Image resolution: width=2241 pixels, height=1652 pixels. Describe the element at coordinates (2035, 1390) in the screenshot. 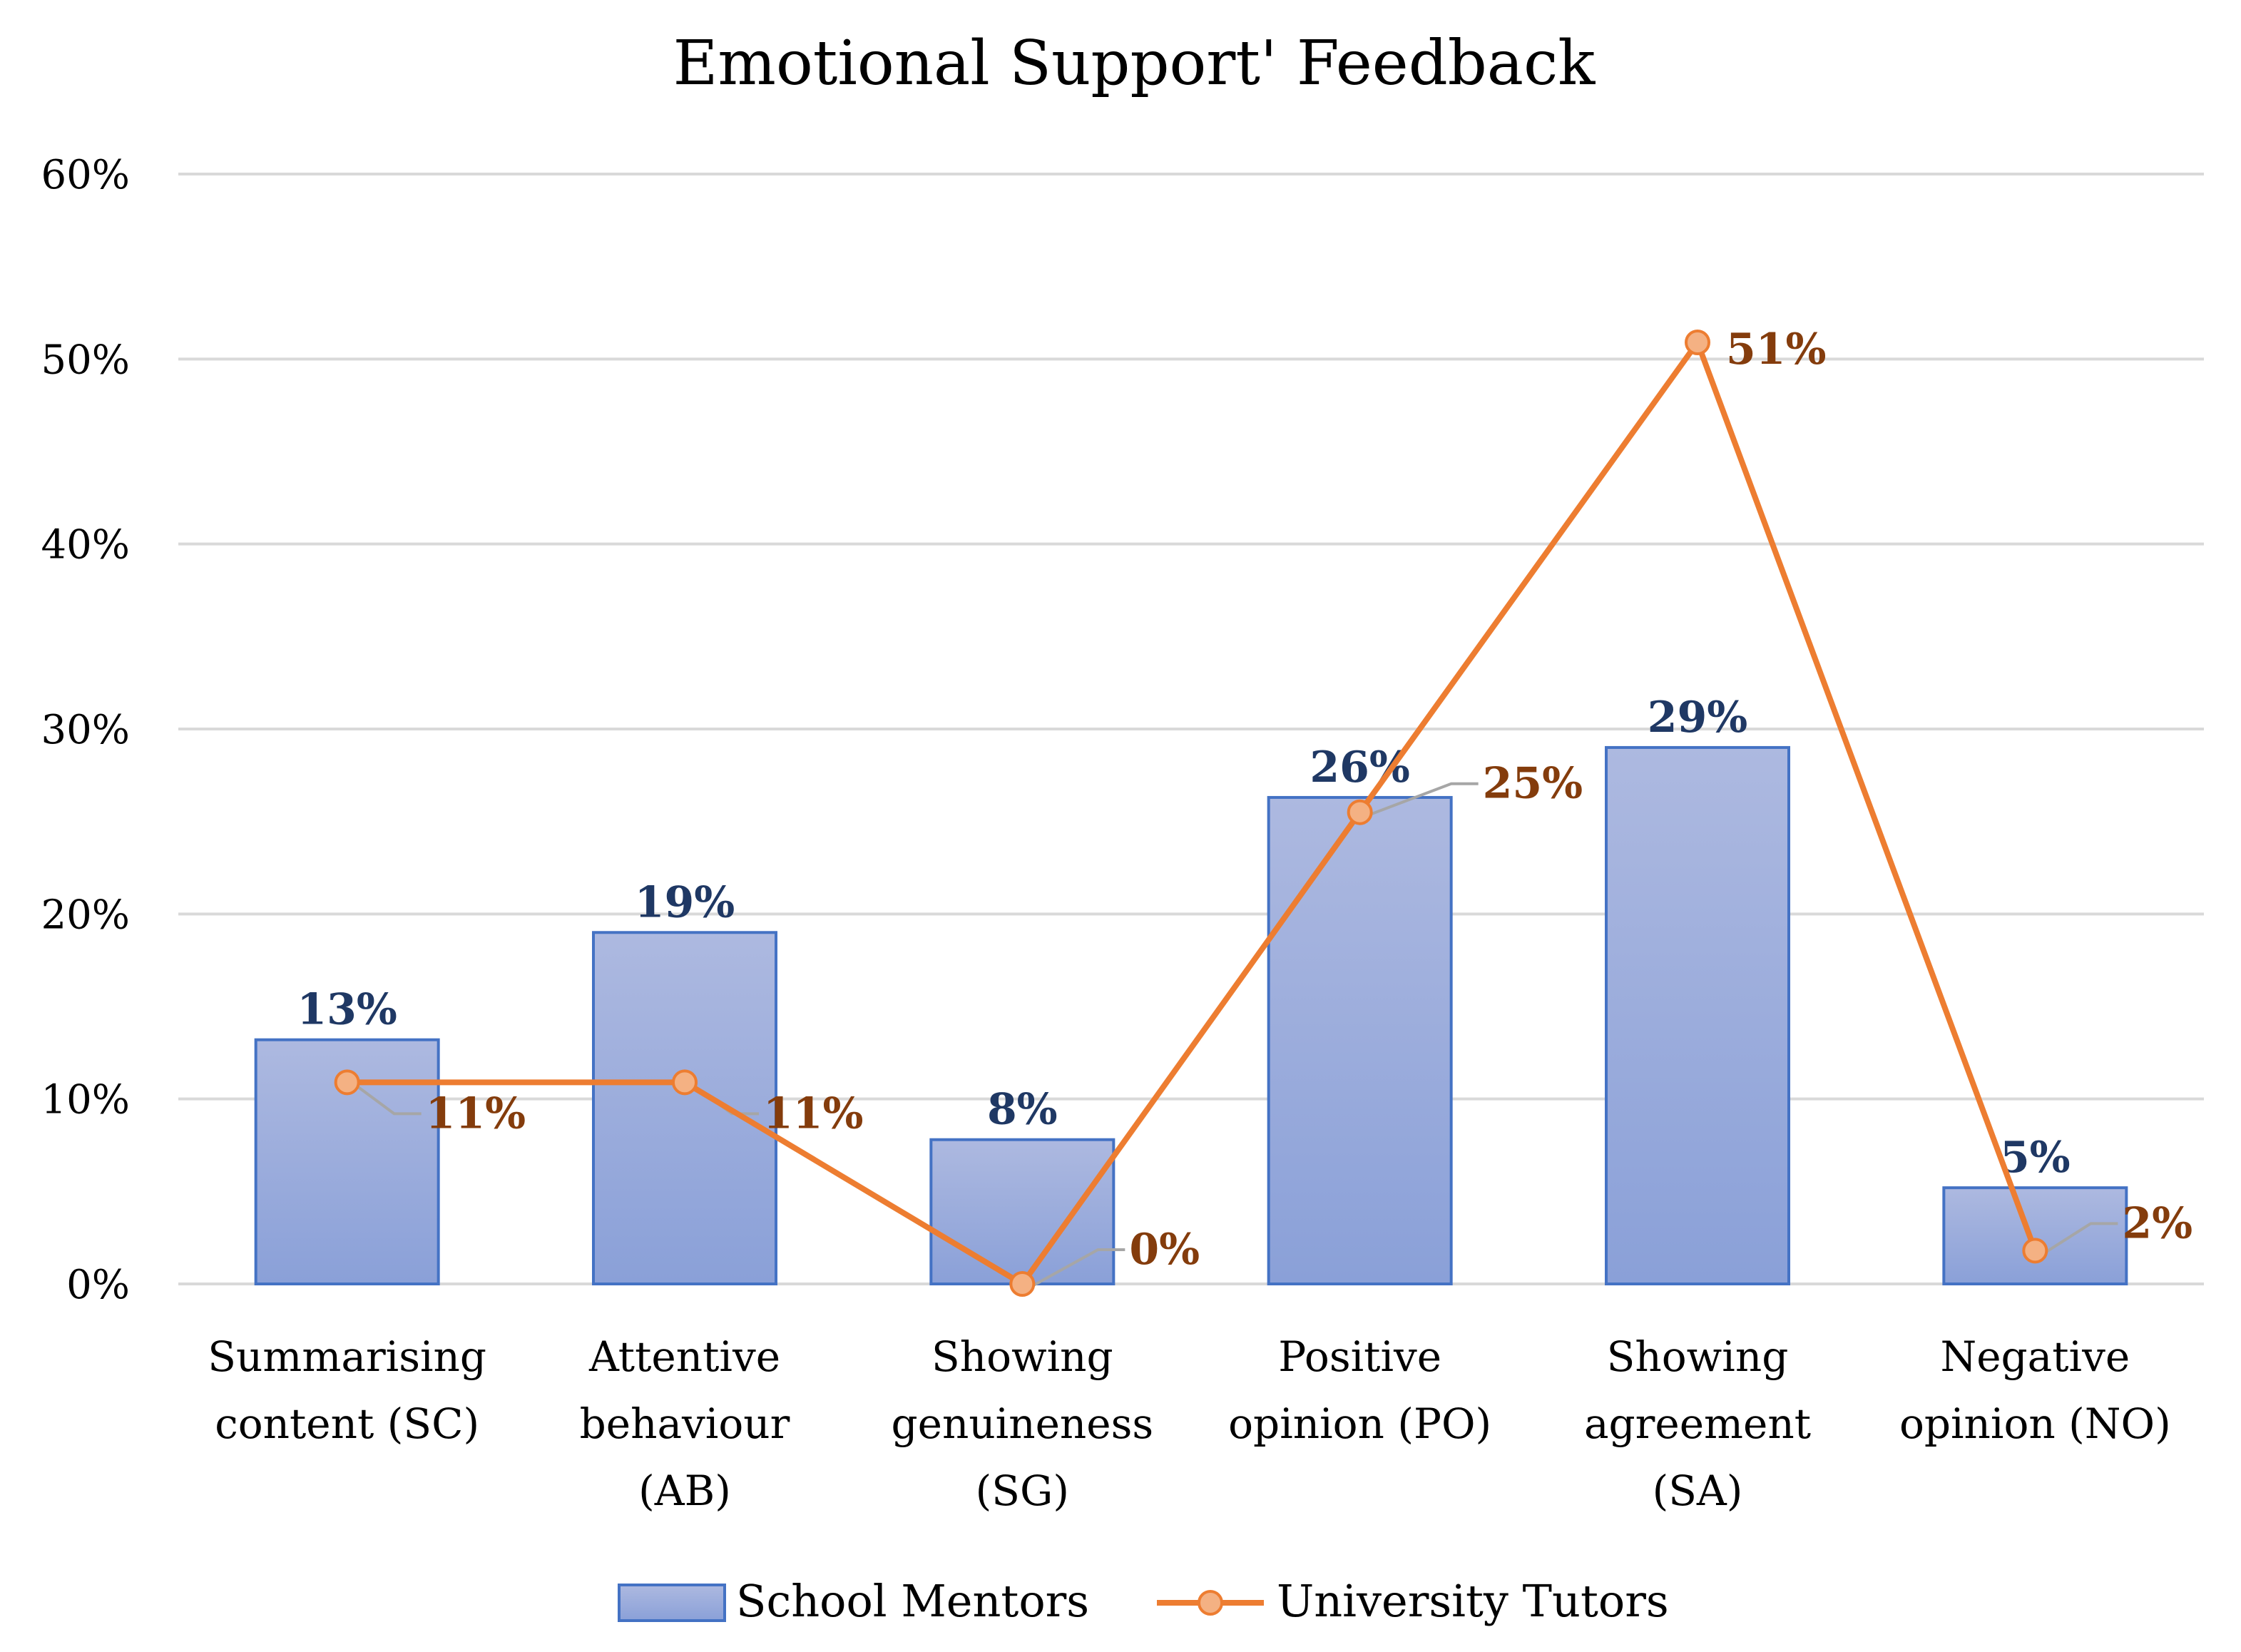

I see `x-tick-label: Negative opinion (NO)` at that location.